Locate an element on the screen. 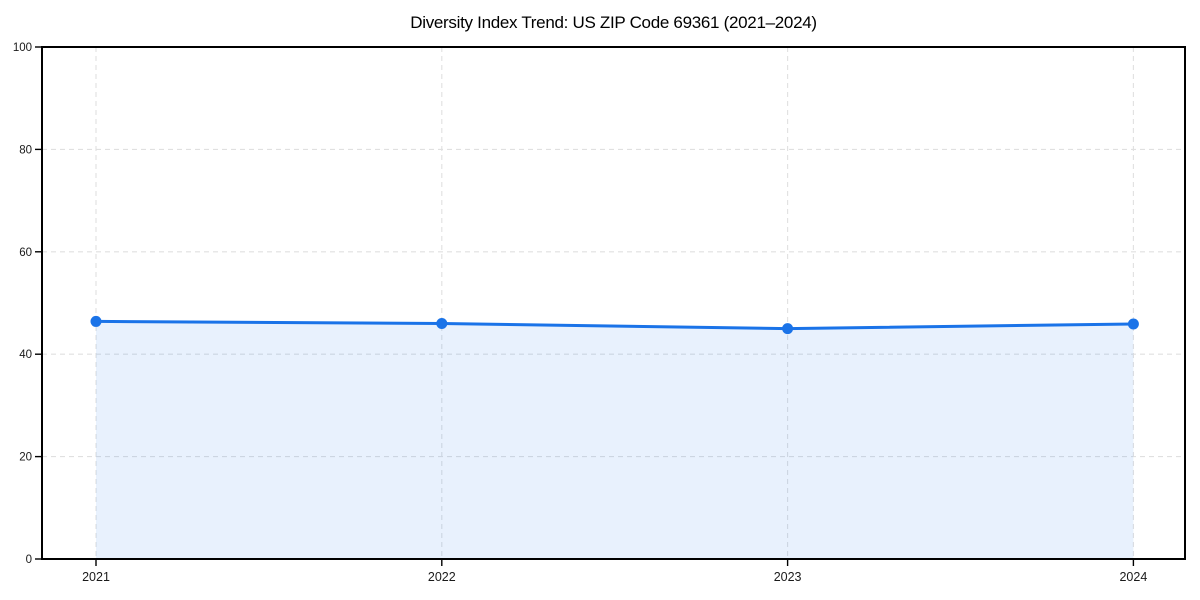 The height and width of the screenshot is (600, 1200). y-tick-label: 40 is located at coordinates (25, 355).